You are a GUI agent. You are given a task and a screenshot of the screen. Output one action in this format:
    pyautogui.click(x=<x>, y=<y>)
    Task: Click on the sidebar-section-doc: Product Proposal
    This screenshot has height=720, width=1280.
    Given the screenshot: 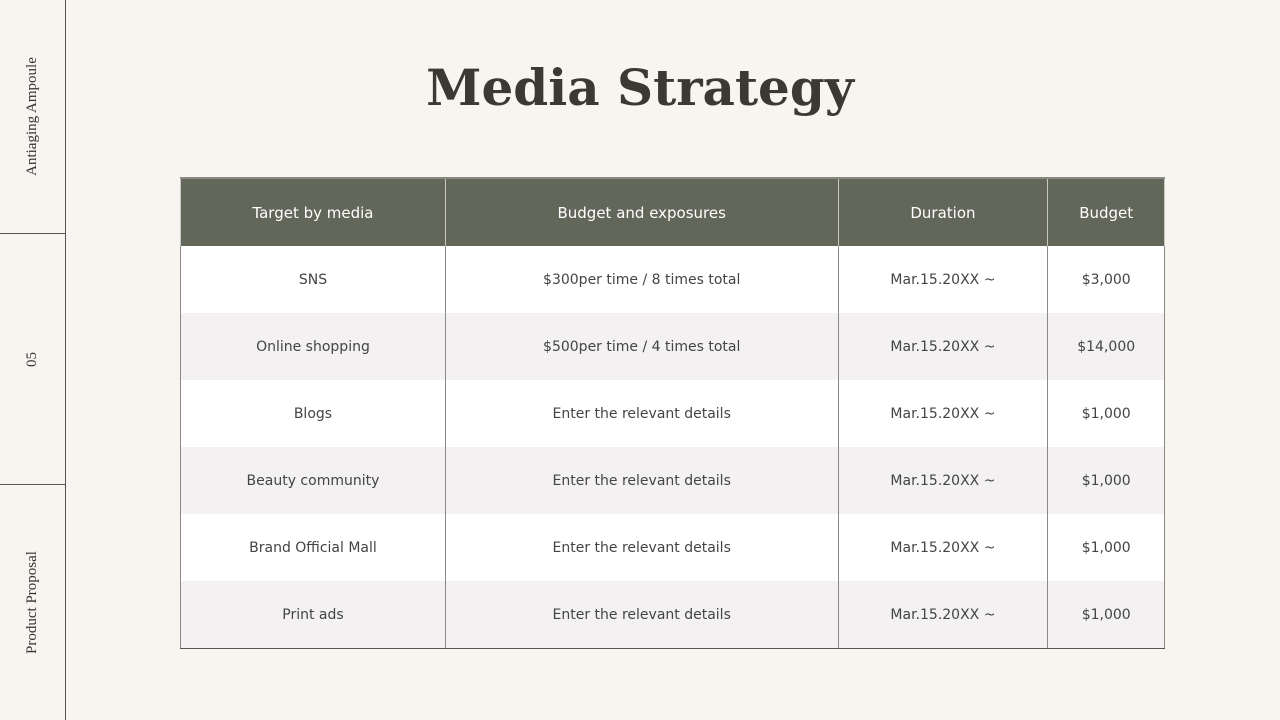 What is the action you would take?
    pyautogui.click(x=32, y=602)
    